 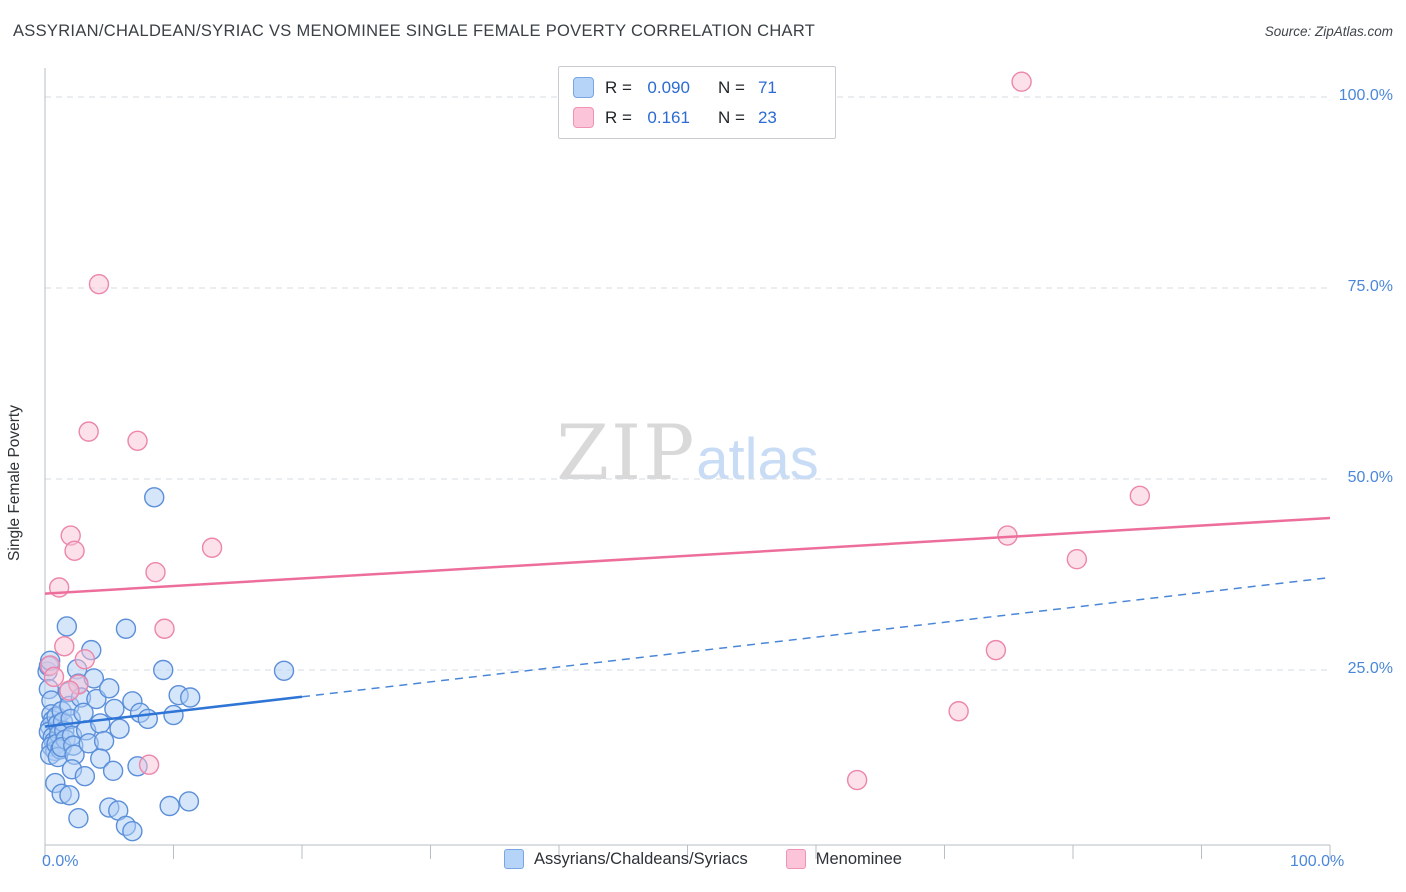 What do you see at coordinates (697, 87) in the screenshot?
I see `legend-row-assyrian: R = 0.090 N = 71` at bounding box center [697, 87].